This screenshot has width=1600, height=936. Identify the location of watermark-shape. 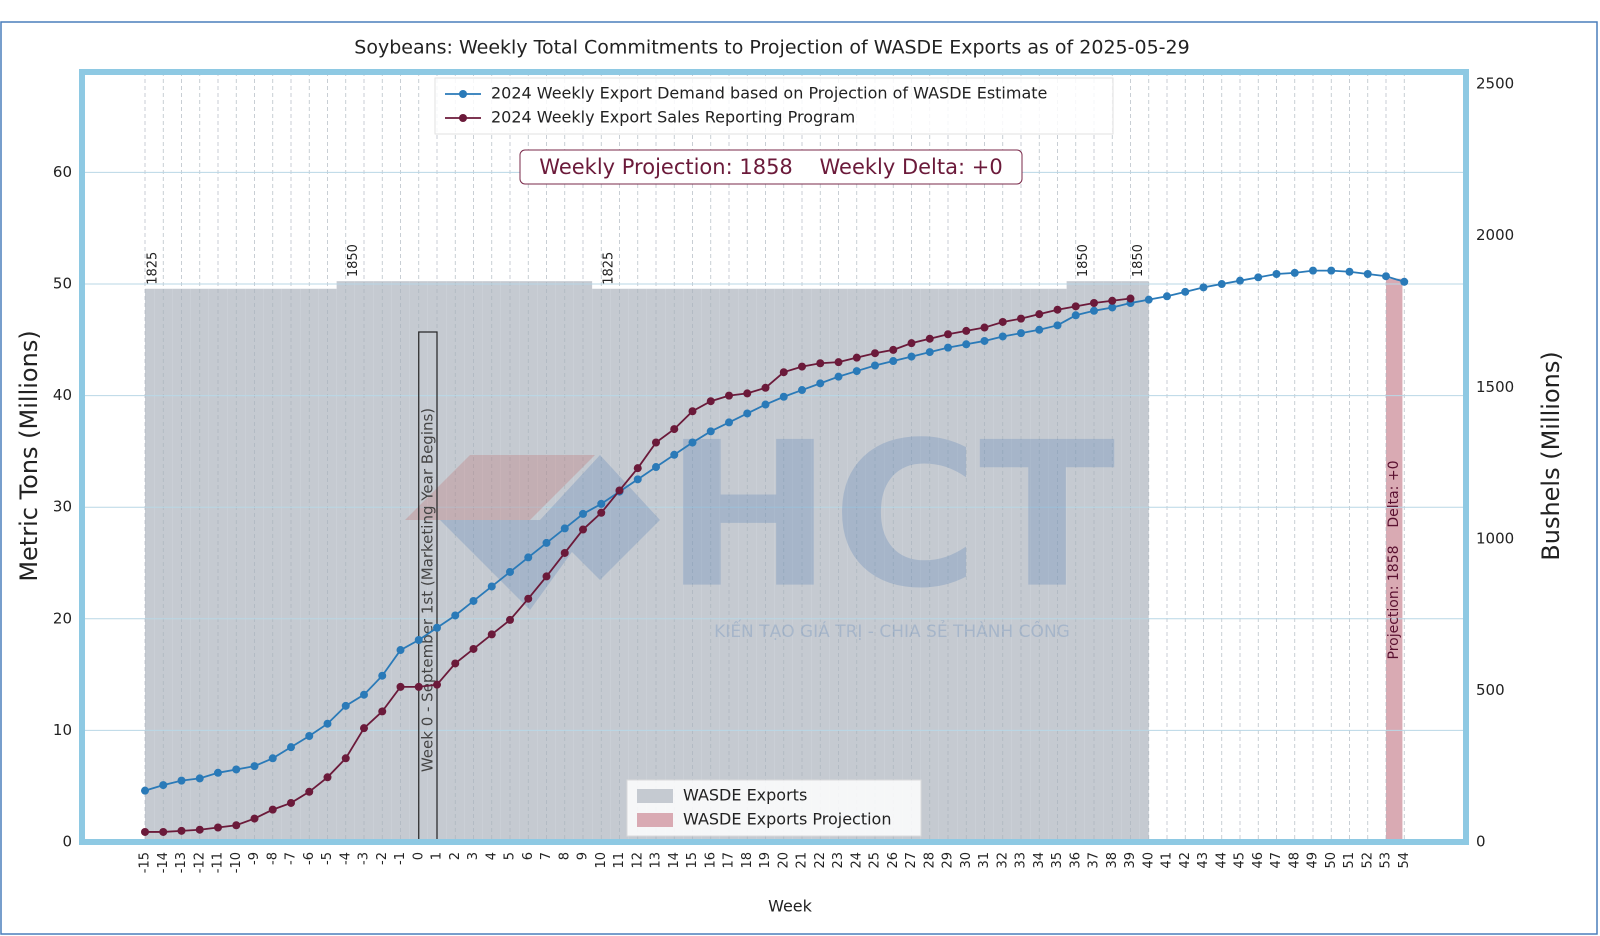
(500, 487).